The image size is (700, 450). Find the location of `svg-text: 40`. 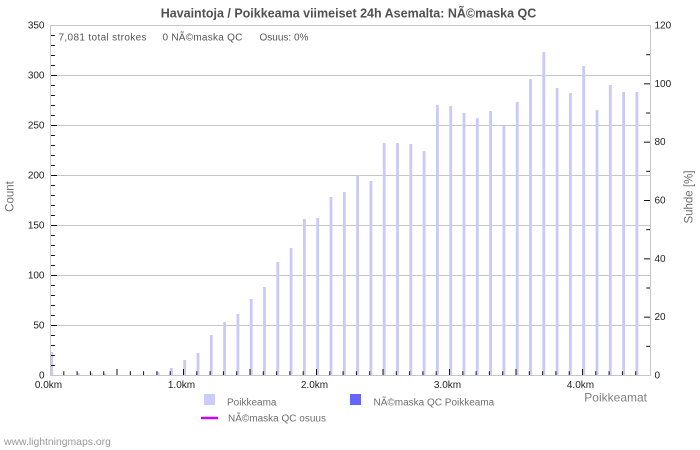

svg-text: 40 is located at coordinates (661, 259).